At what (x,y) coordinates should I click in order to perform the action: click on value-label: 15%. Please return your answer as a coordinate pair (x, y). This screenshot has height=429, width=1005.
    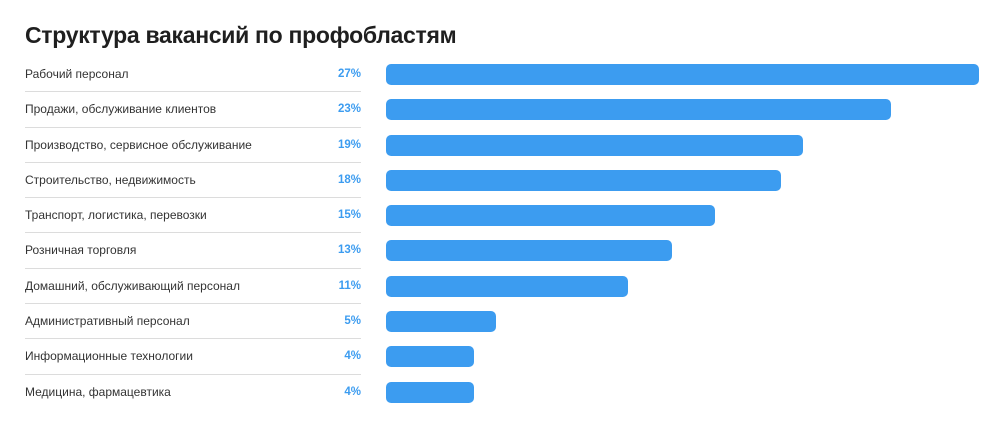
    Looking at the image, I should click on (349, 215).